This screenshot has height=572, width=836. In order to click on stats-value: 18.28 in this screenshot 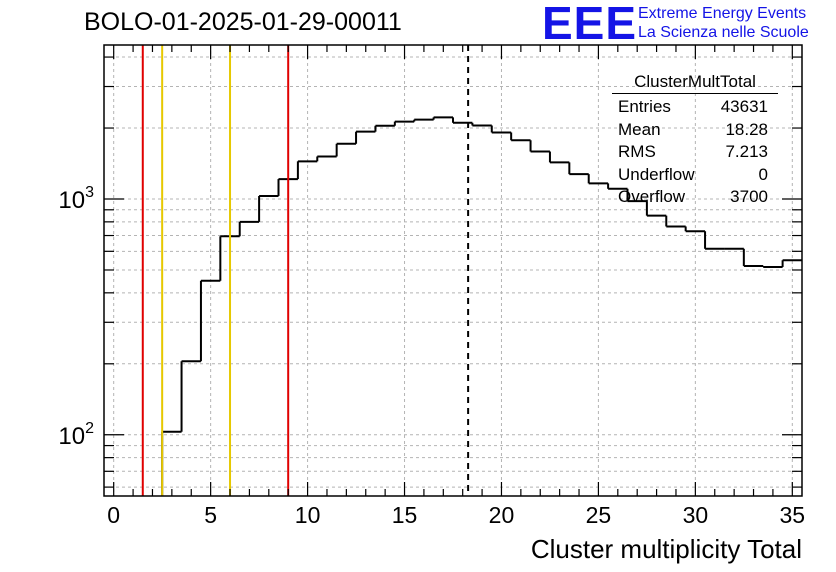, I will do `click(746, 129)`.